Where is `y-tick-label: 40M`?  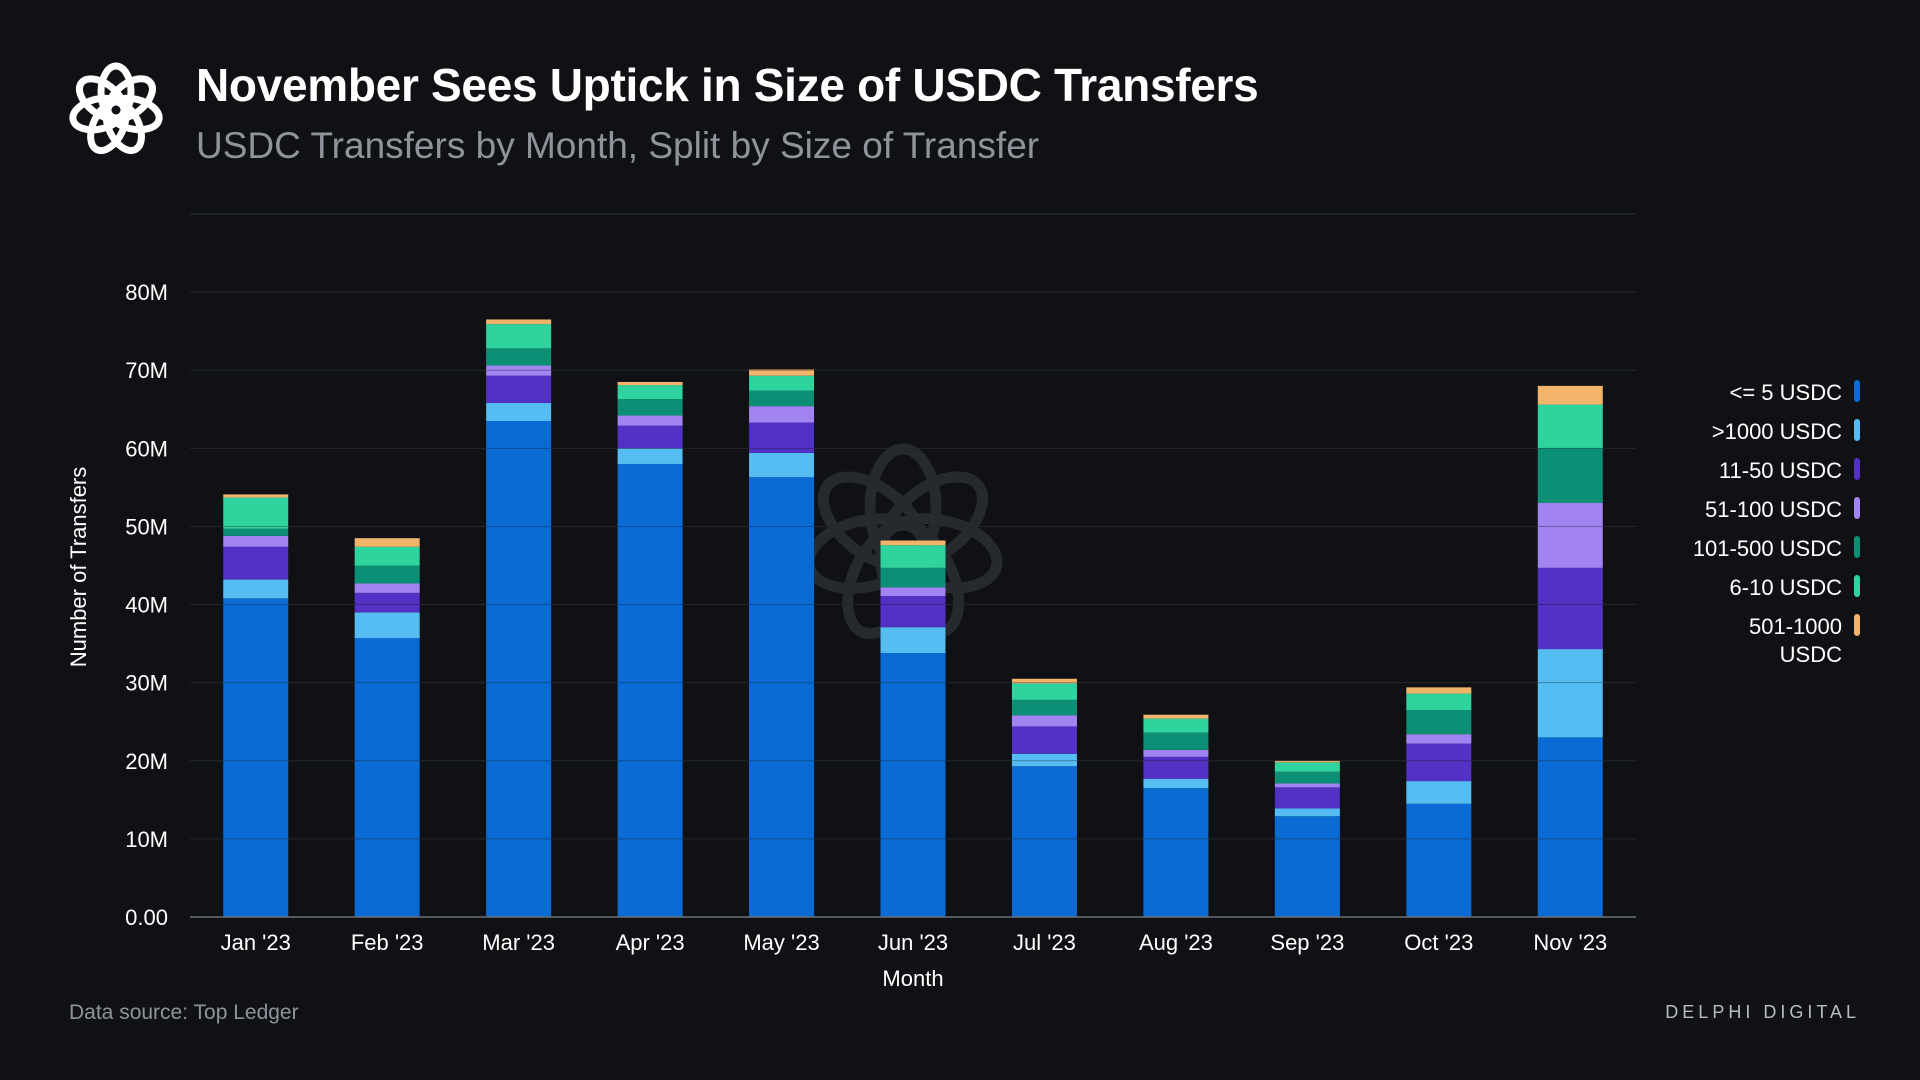 y-tick-label: 40M is located at coordinates (146, 605).